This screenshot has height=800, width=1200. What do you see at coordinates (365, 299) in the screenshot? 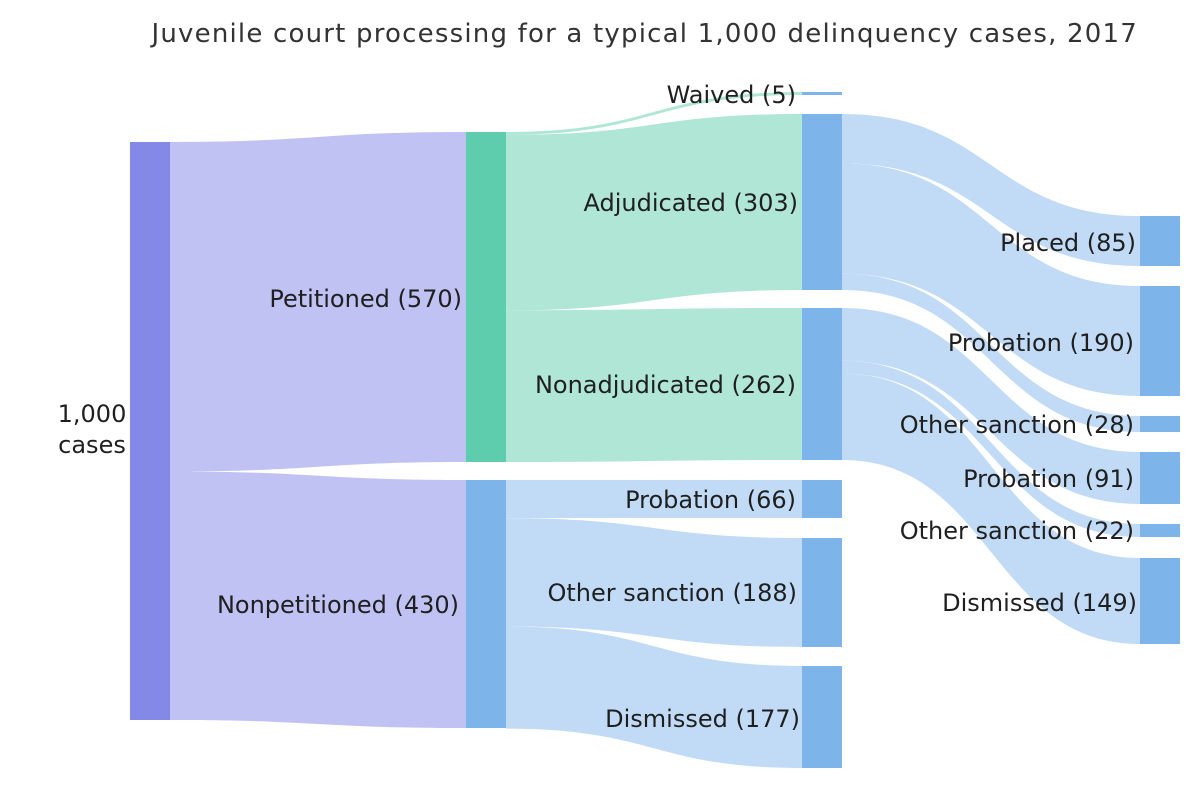
I see `node-label-petitioned: Petitioned (570)` at bounding box center [365, 299].